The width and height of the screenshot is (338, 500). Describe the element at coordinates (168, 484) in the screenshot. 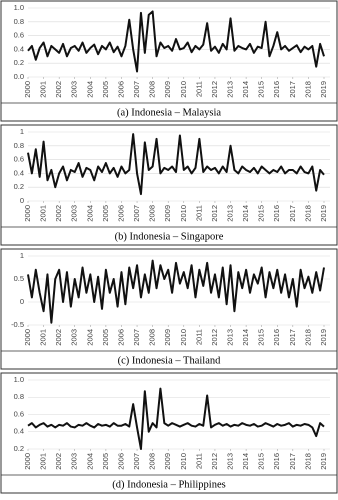

I see `caption: (d) Indonesia – Philippines` at that location.